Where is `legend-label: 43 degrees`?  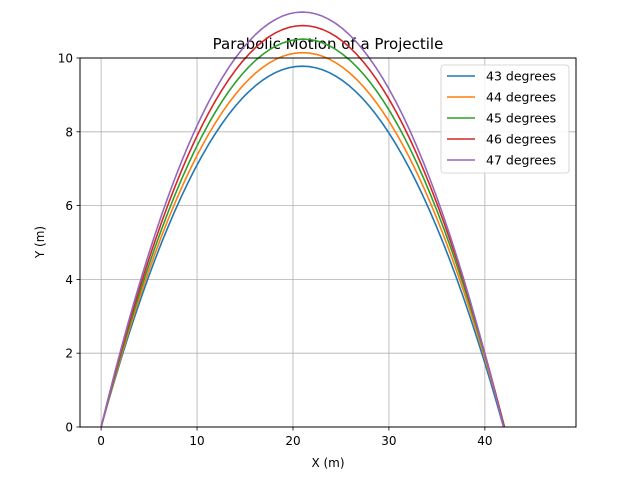
legend-label: 43 degrees is located at coordinates (521, 76).